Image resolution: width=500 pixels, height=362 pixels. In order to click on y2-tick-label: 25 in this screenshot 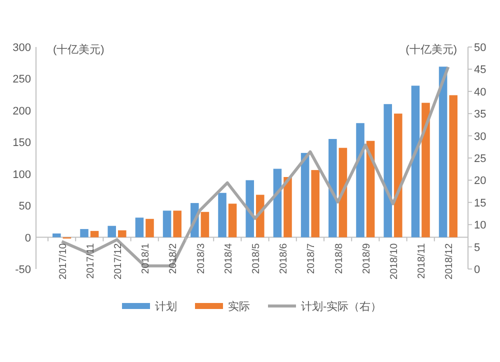, I will do `click(480, 159)`.